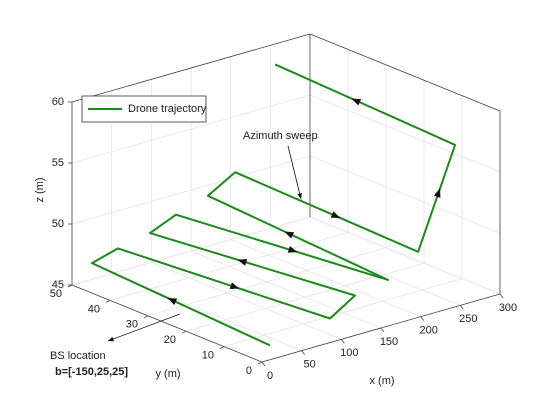  Describe the element at coordinates (167, 374) in the screenshot. I see `y-axis-label: y (m)` at that location.